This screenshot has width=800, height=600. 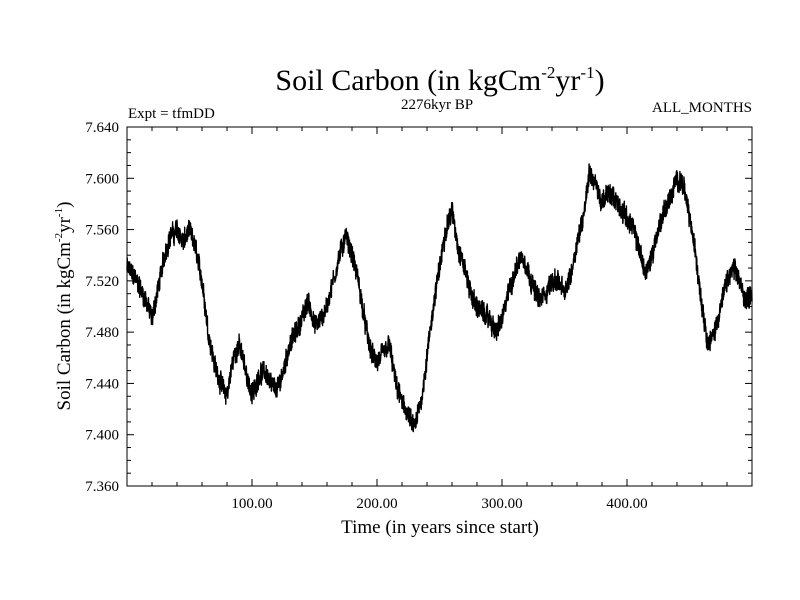 What do you see at coordinates (251, 504) in the screenshot?
I see `x-tick-label: 100.00` at bounding box center [251, 504].